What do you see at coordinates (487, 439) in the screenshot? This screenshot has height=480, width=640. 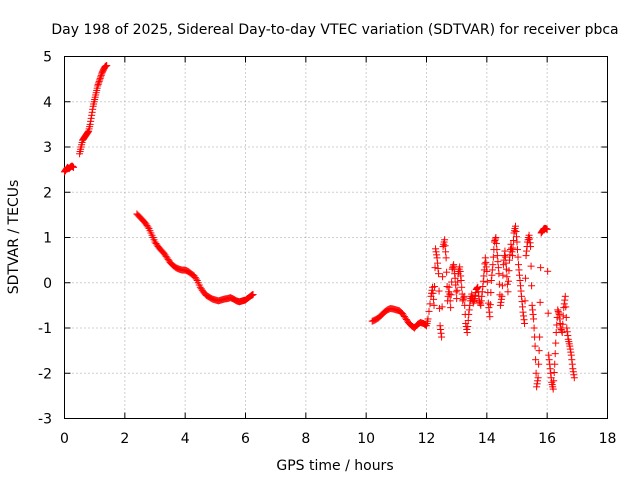 I see `x-tick-label: 14` at bounding box center [487, 439].